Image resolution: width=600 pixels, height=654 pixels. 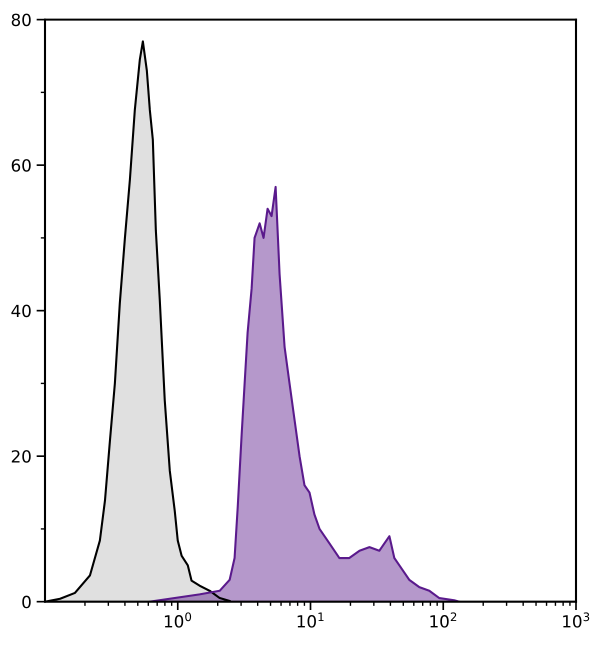 I want to click on y-tick-label: 40, so click(x=21, y=311).